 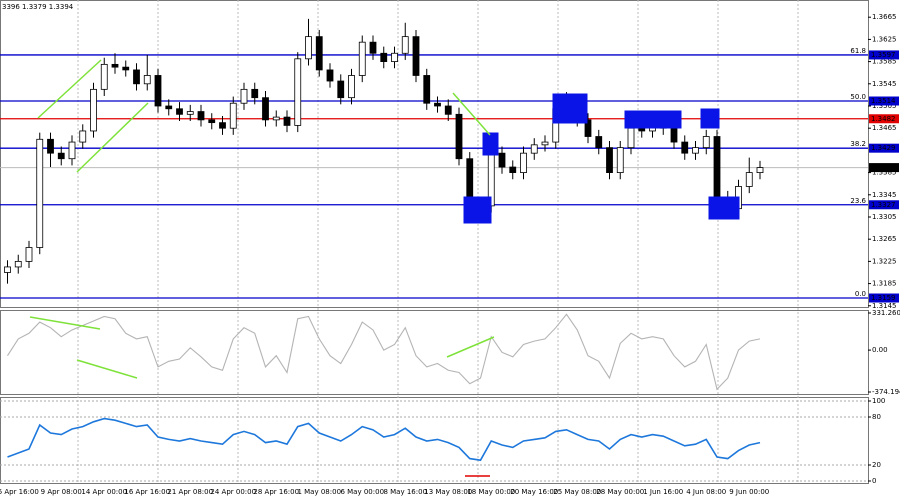 What do you see at coordinates (858, 97) in the screenshot?
I see `level-name: 50.0` at bounding box center [858, 97].